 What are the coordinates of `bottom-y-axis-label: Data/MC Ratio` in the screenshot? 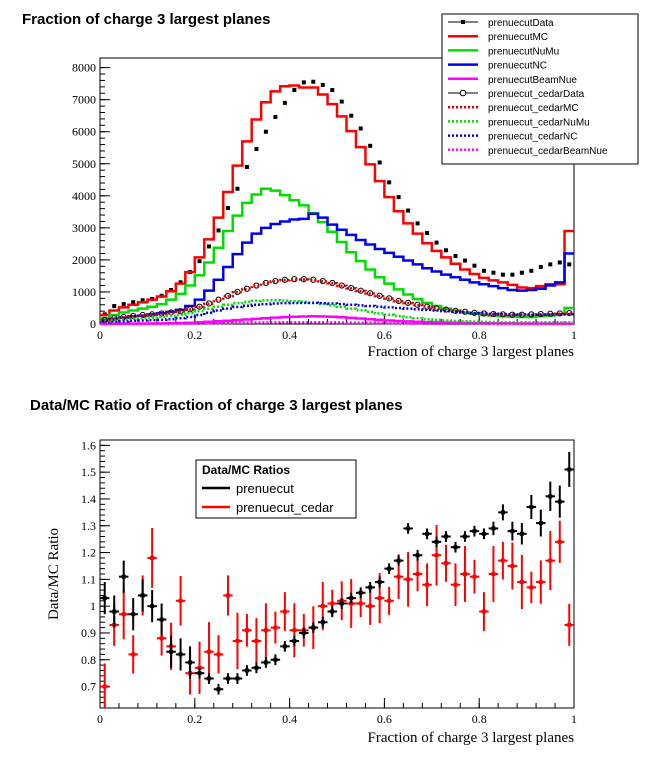 It's located at (54, 574).